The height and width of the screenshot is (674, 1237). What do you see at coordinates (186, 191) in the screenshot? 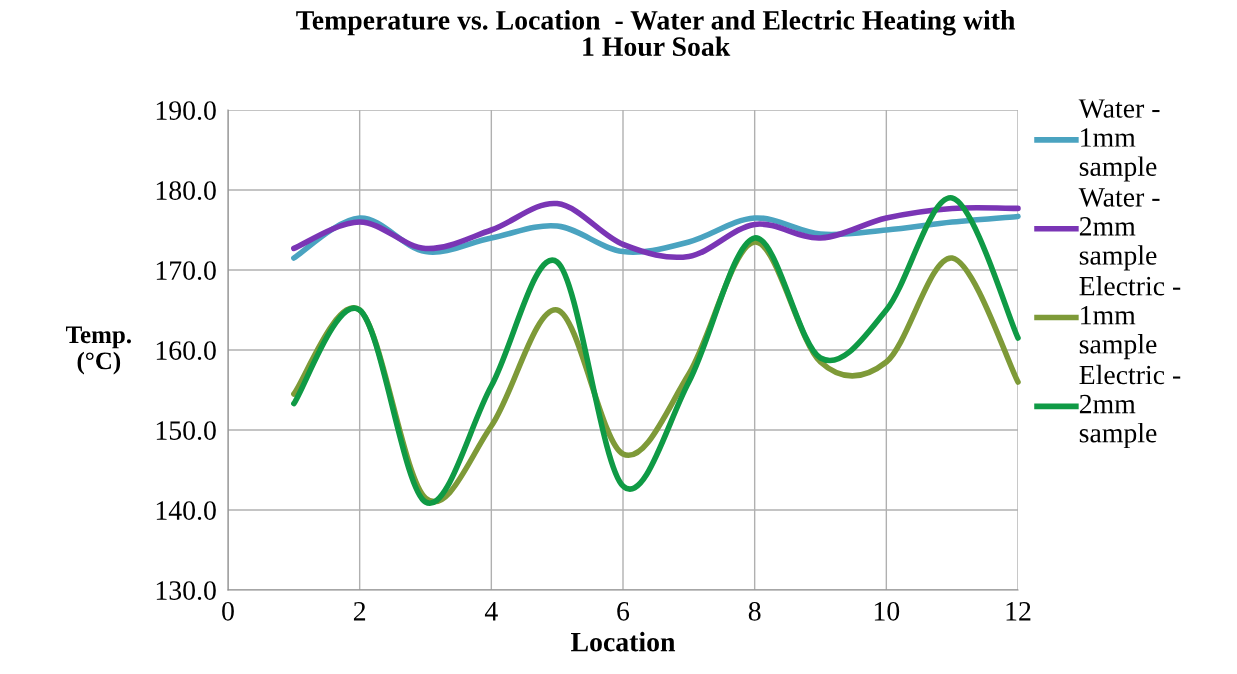
I see `y-tick-label: 180.0` at bounding box center [186, 191].